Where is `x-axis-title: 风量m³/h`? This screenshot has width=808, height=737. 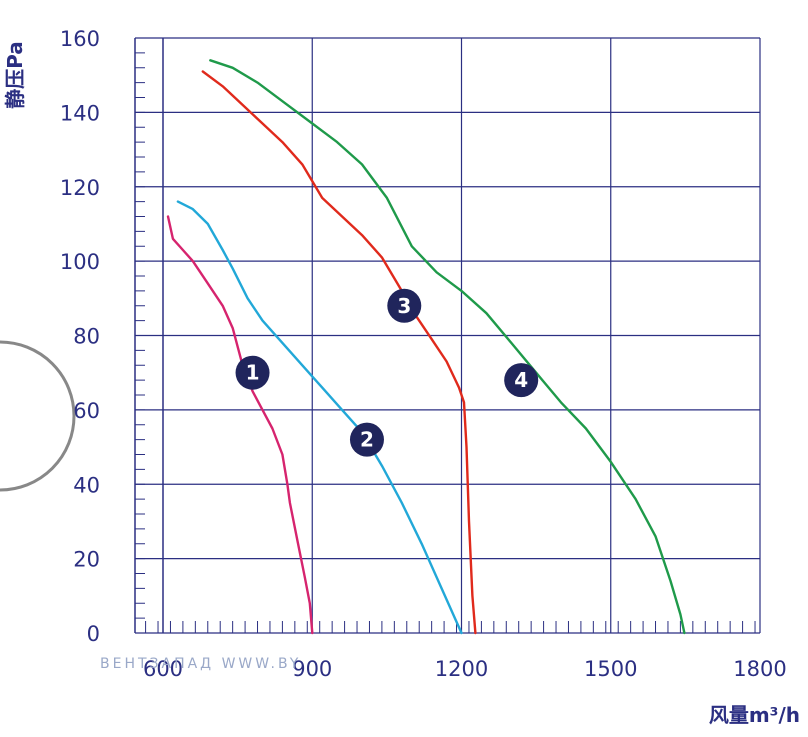
x-axis-title: 风量m³/h is located at coordinates (754, 715).